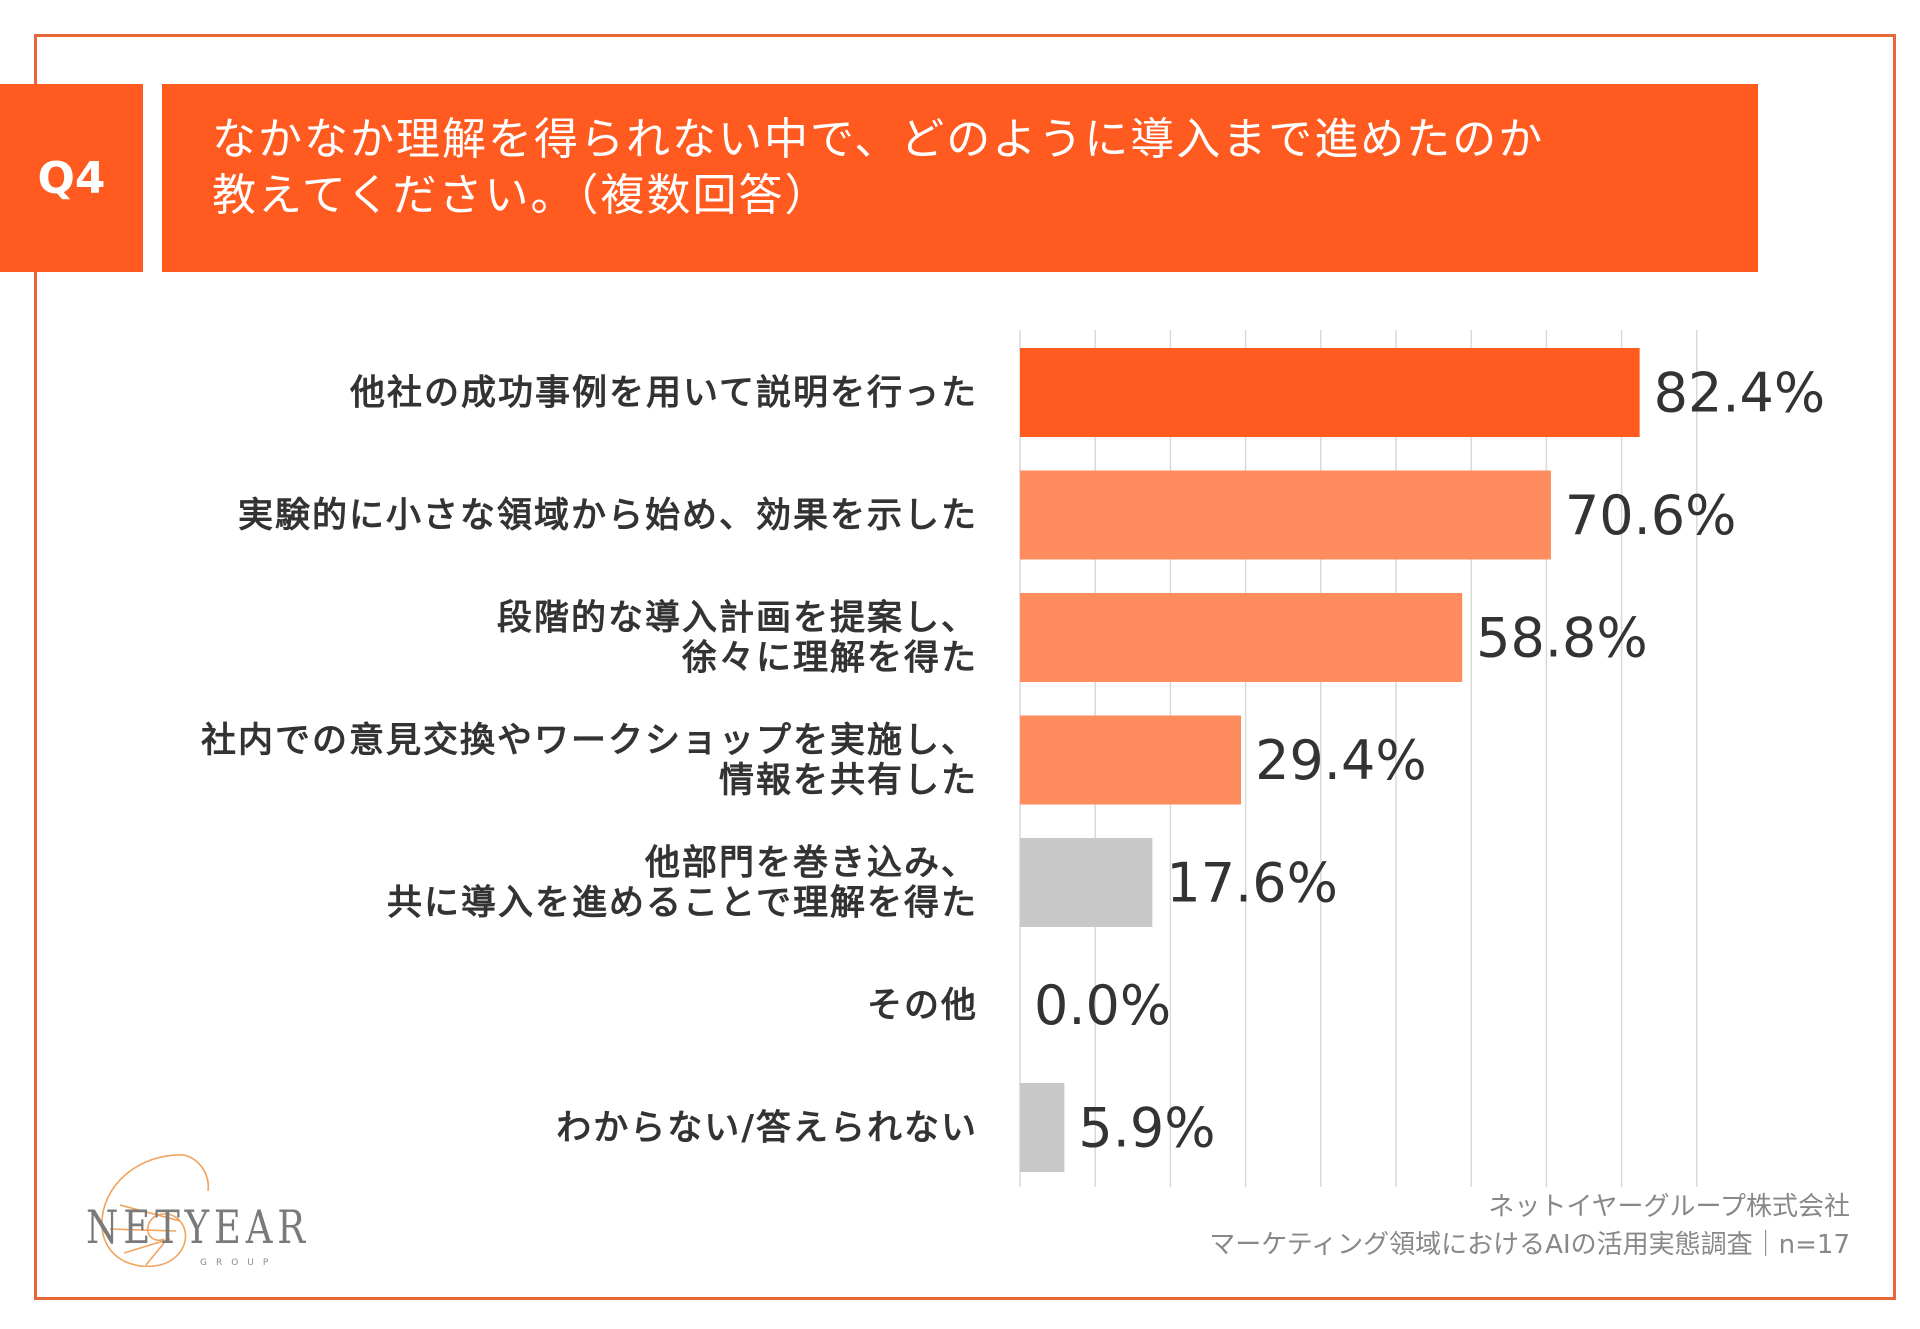 Image resolution: width=1920 pixels, height=1329 pixels. What do you see at coordinates (1252, 883) in the screenshot?
I see `value-label: 17.6%` at bounding box center [1252, 883].